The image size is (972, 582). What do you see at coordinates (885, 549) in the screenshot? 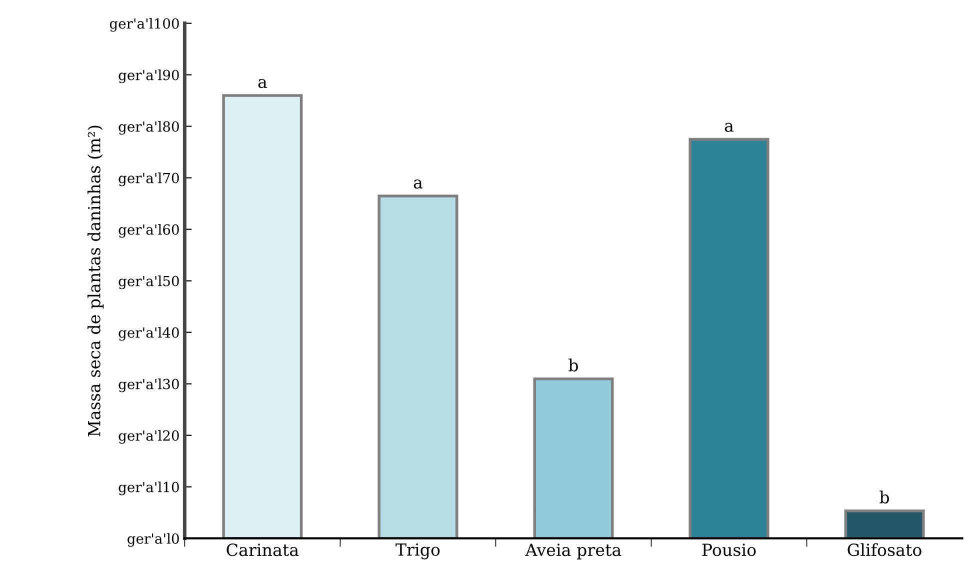
I see `x-tick-label: Glifosato` at bounding box center [885, 549].